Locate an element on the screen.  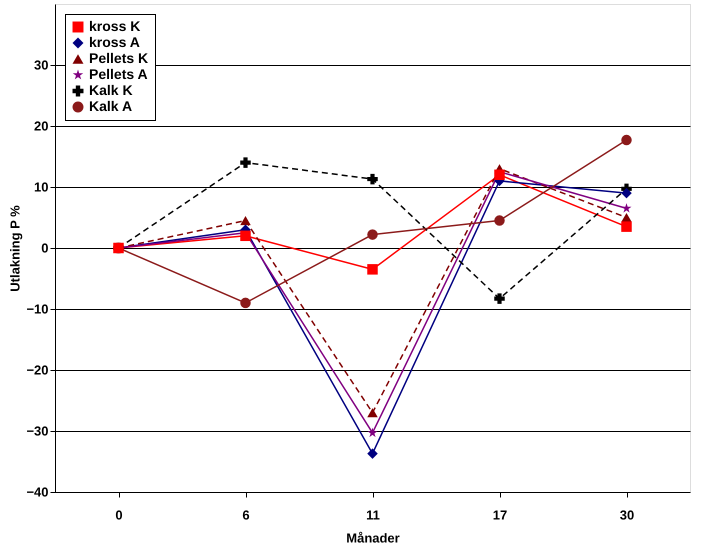
x-tick-label: 11 is located at coordinates (373, 515).